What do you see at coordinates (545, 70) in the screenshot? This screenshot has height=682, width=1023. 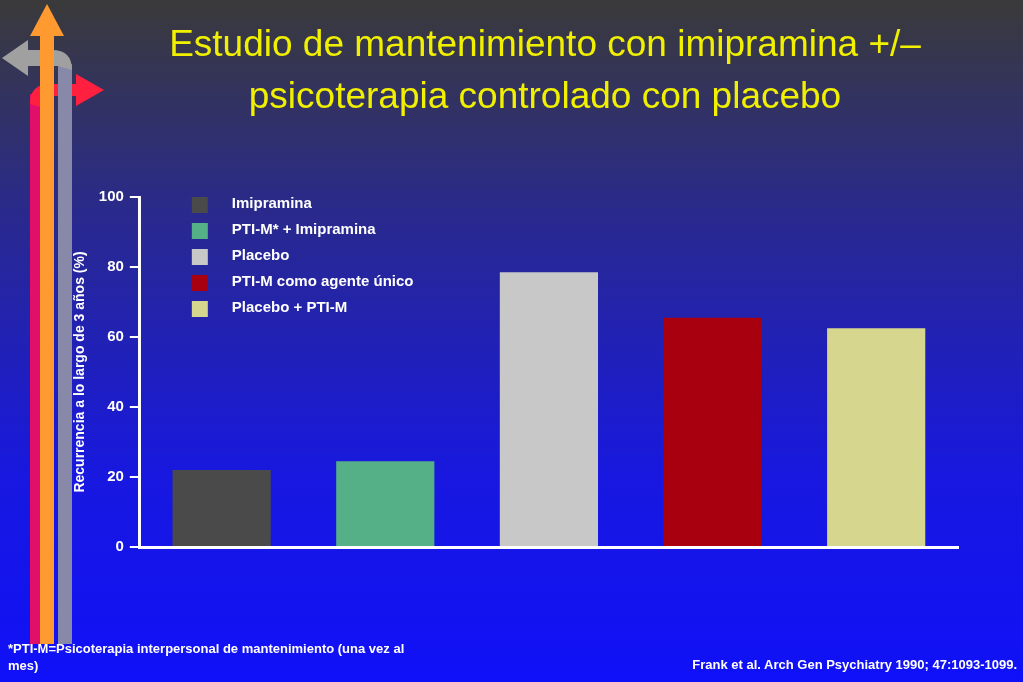 I see `chart-title: Estudio de mantenimiento con imipramina +/– psicoterapia controlado con placebo` at bounding box center [545, 70].